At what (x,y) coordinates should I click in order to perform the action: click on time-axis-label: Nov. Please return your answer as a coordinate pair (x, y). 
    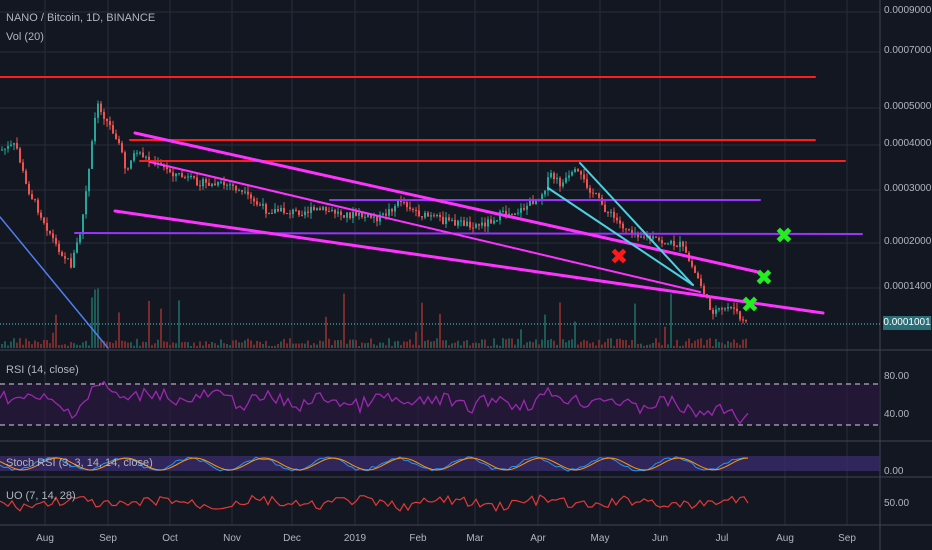
    Looking at the image, I should click on (232, 538).